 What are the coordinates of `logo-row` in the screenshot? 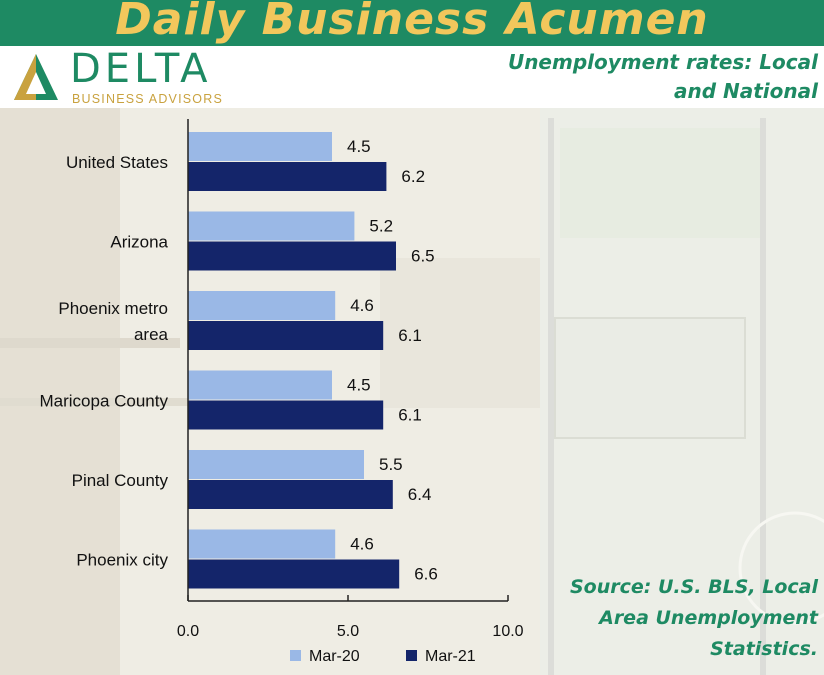 It's located at (412, 77).